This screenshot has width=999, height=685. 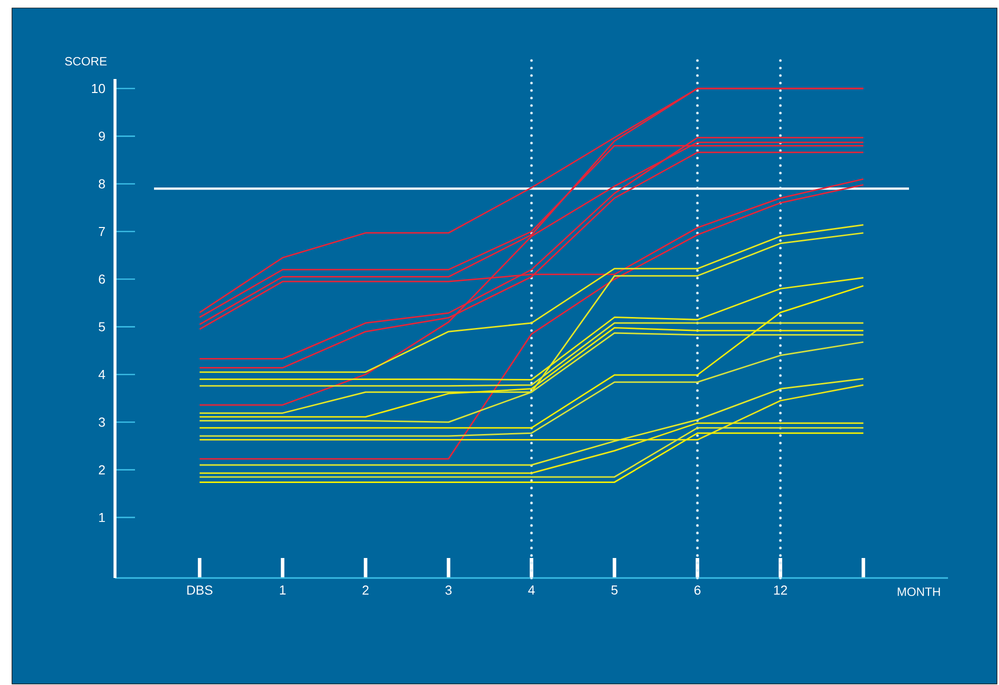 What do you see at coordinates (101, 327) in the screenshot?
I see `y-tick-label: 5` at bounding box center [101, 327].